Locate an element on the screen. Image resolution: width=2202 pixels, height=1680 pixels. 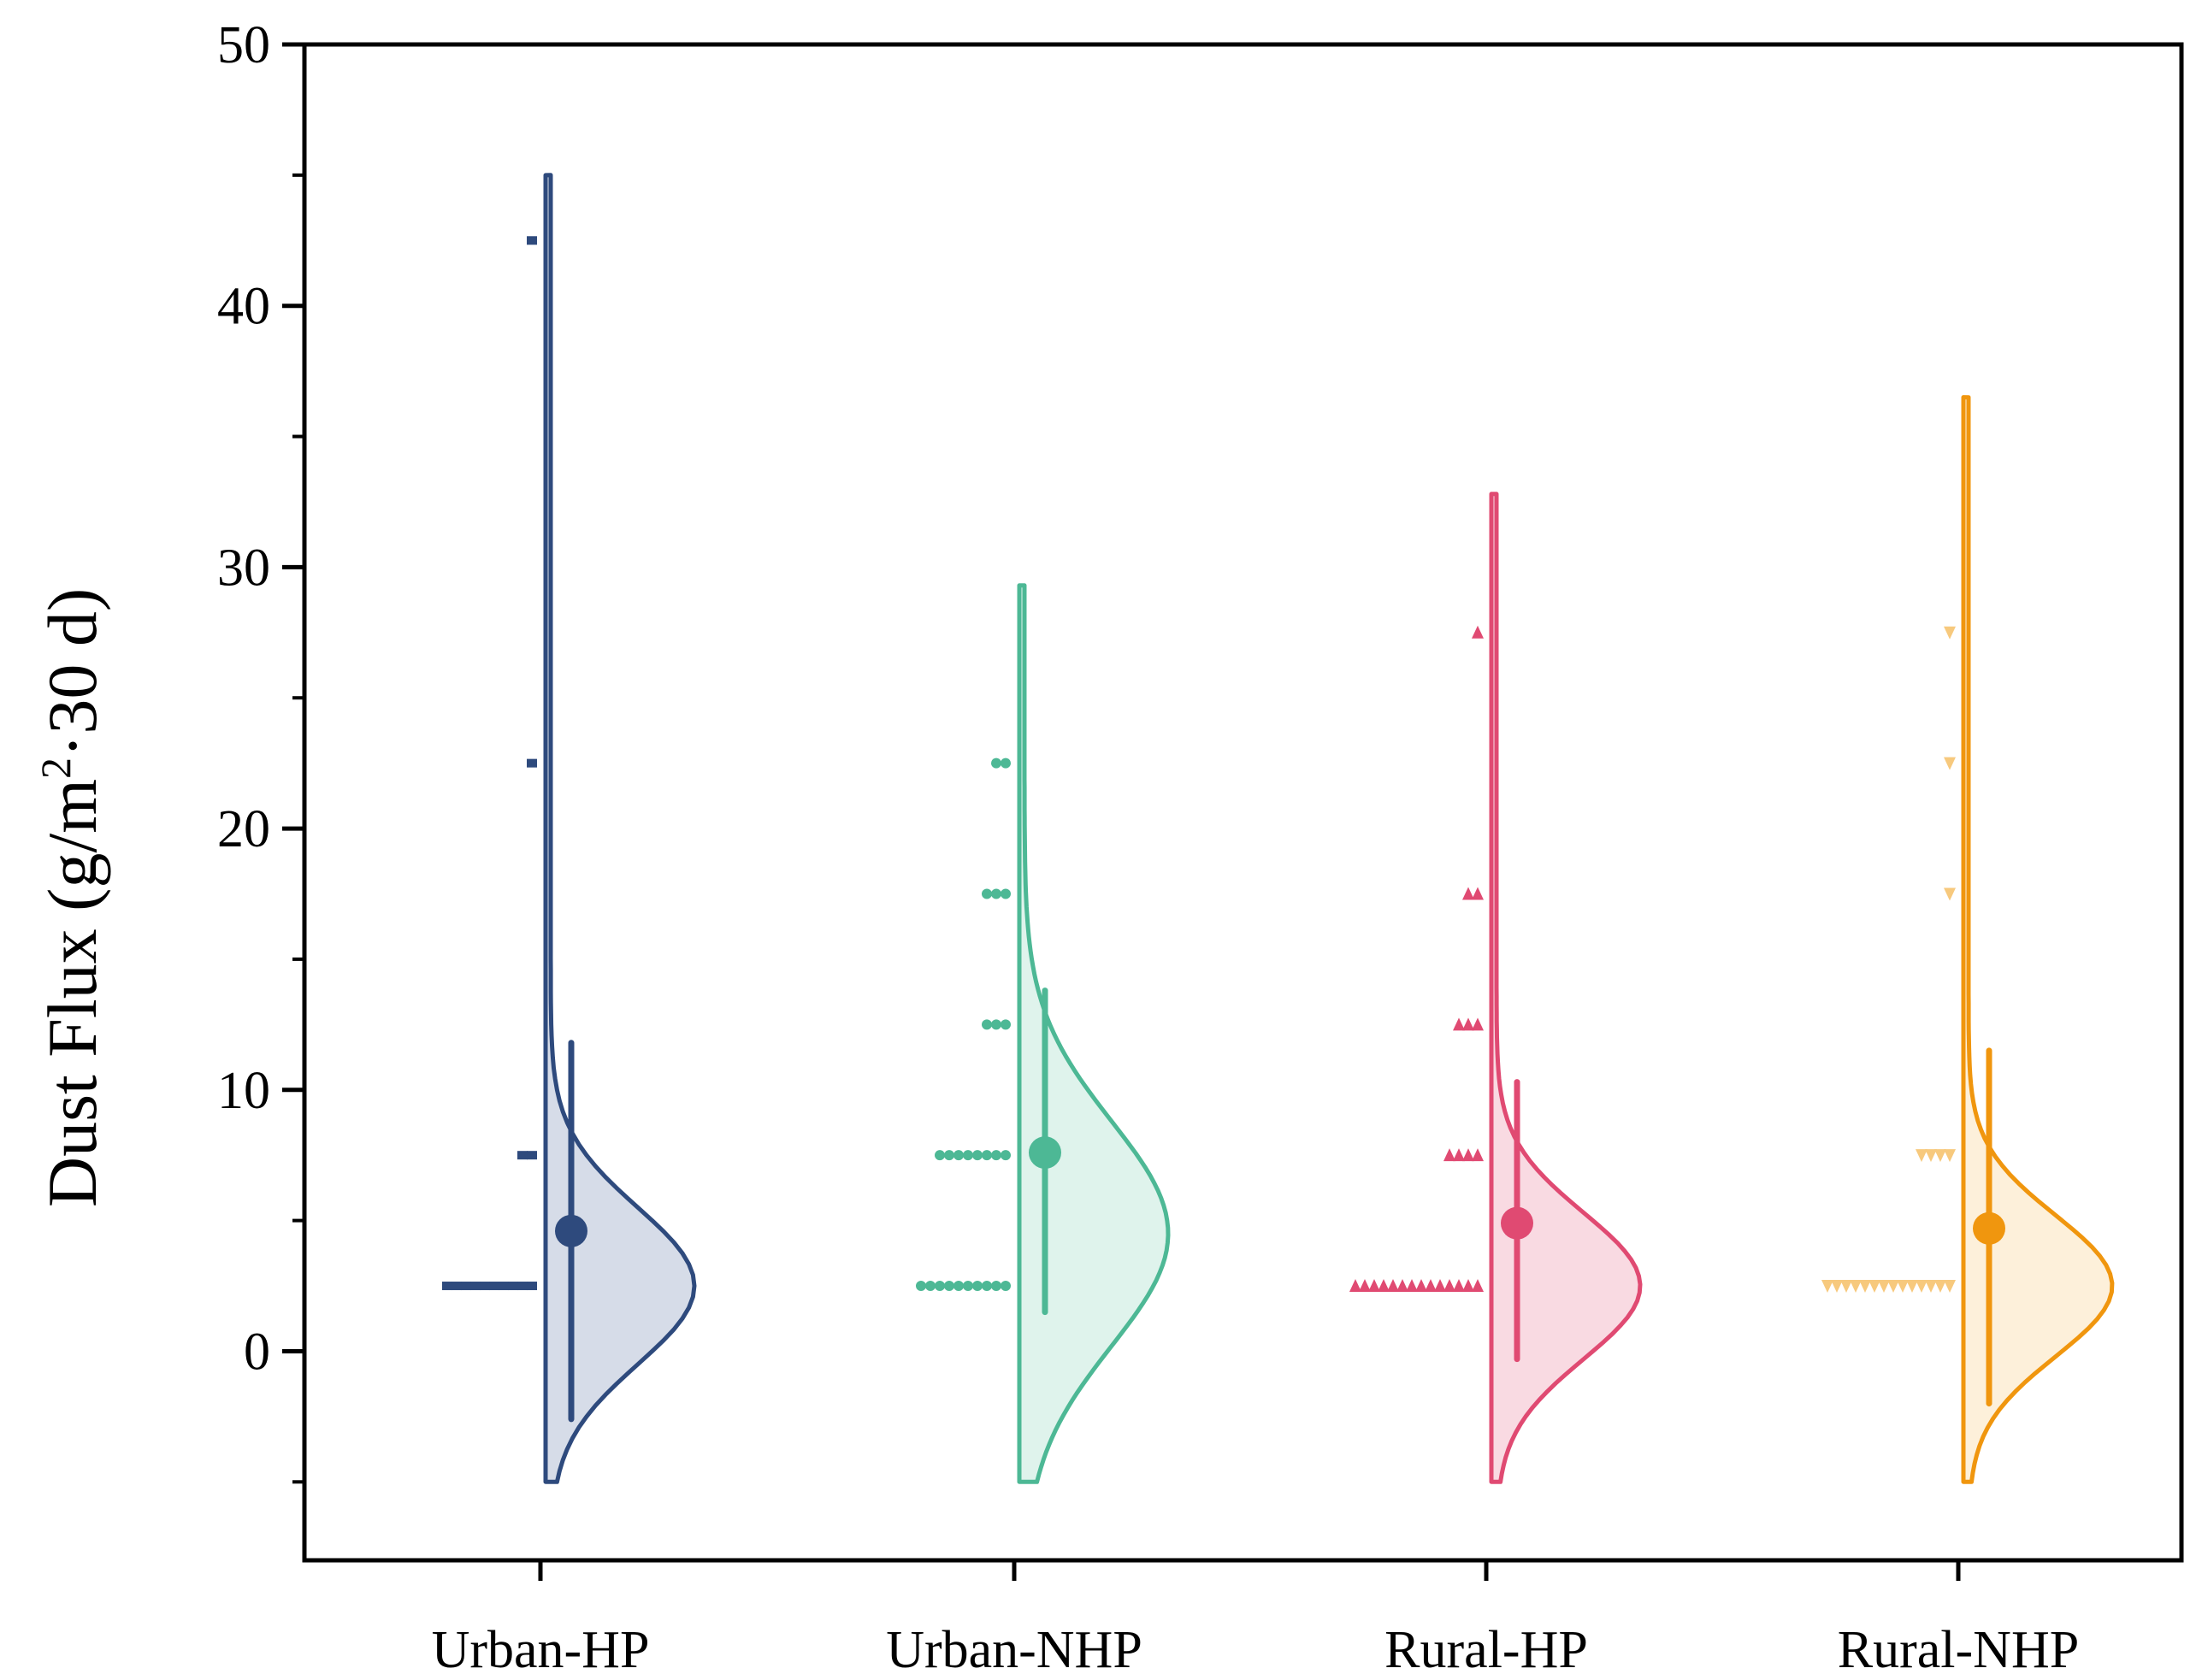
x-tick-label: Urban-HP is located at coordinates (541, 1650).